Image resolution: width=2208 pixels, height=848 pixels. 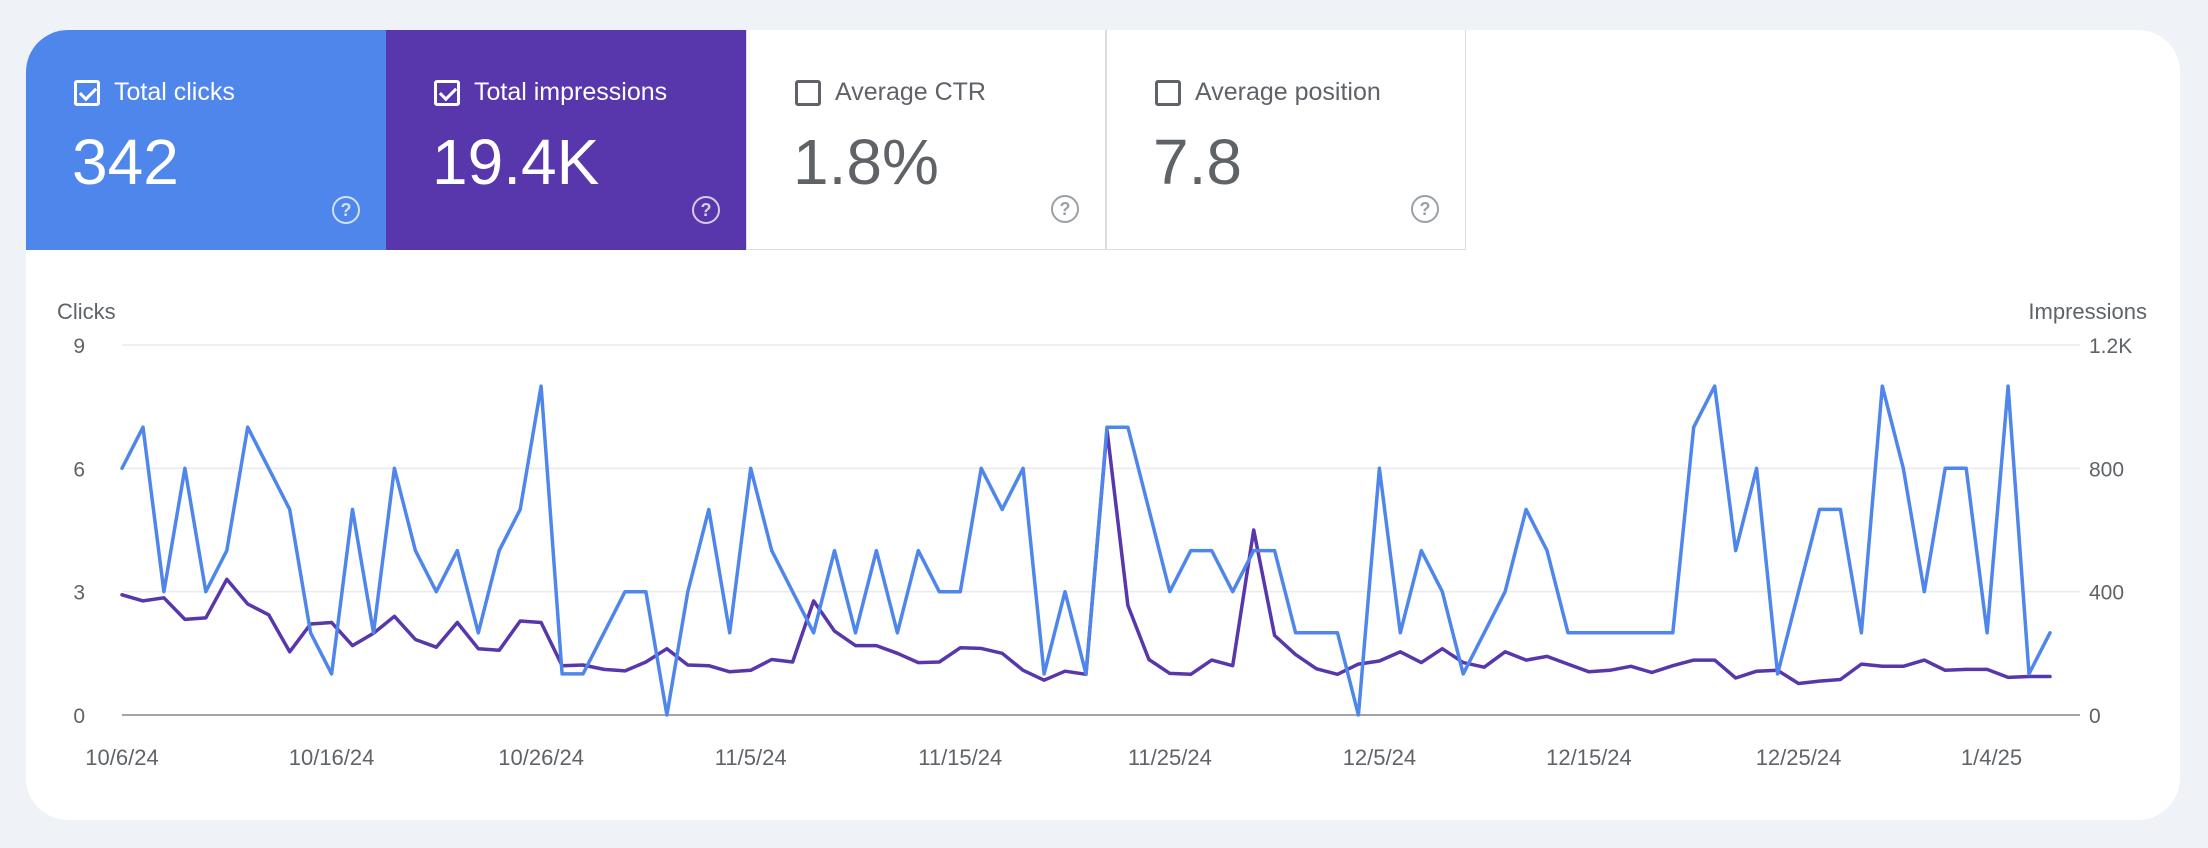 What do you see at coordinates (1197, 162) in the screenshot?
I see `metric-value: 7.8` at bounding box center [1197, 162].